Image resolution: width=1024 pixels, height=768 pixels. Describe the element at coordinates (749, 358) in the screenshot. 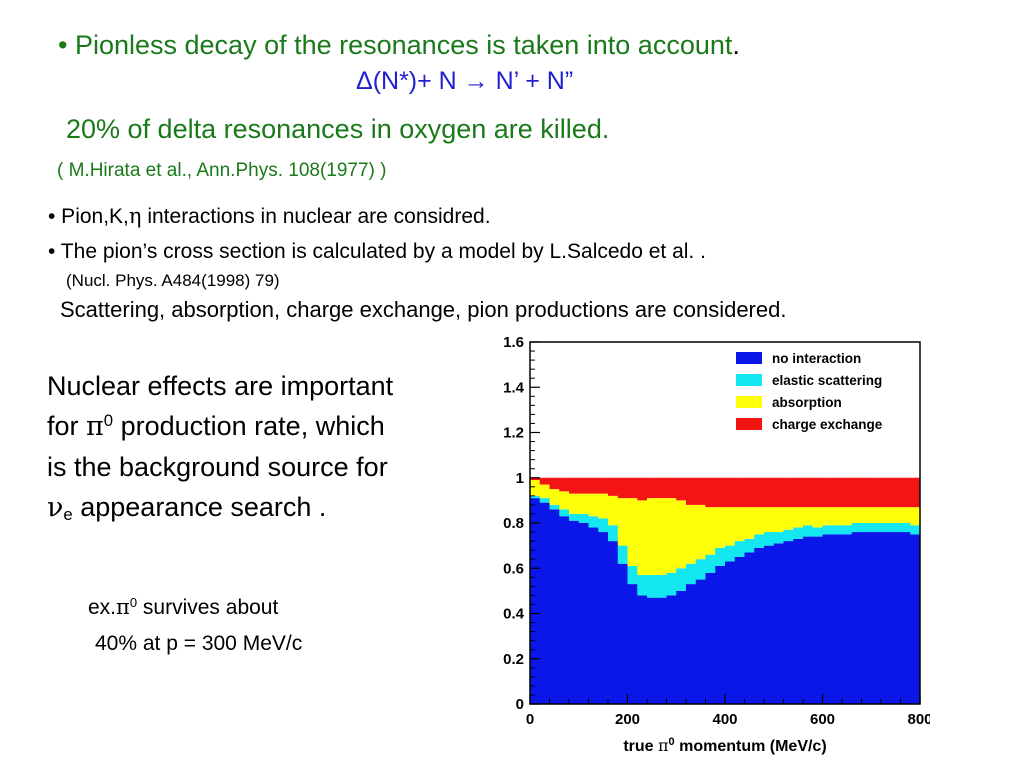

I see `legend-swatch-no-interaction` at that location.